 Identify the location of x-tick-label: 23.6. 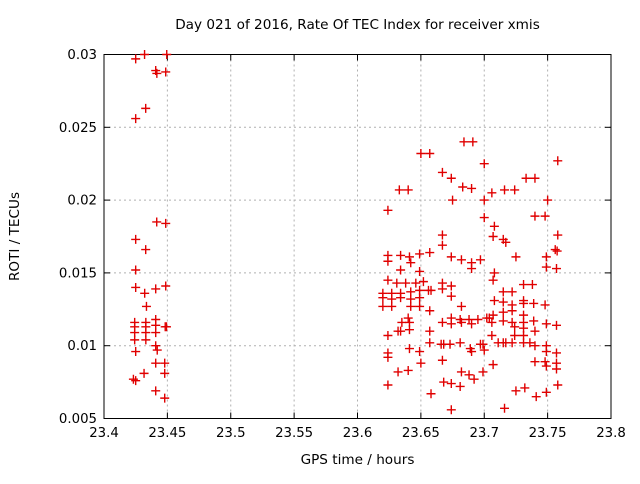
(358, 433).